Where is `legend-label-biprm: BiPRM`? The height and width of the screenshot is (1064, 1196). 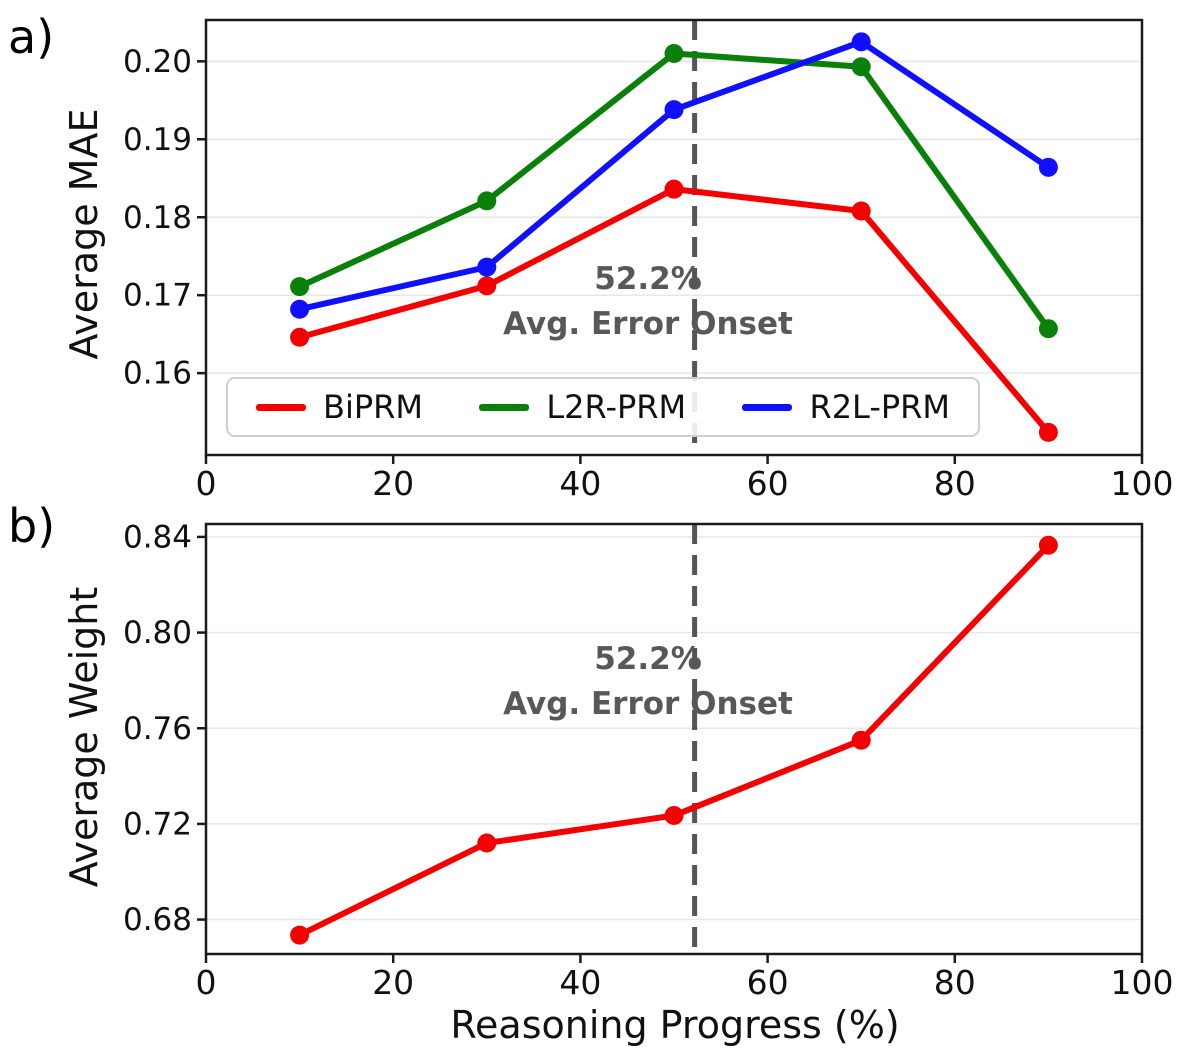 legend-label-biprm: BiPRM is located at coordinates (373, 407).